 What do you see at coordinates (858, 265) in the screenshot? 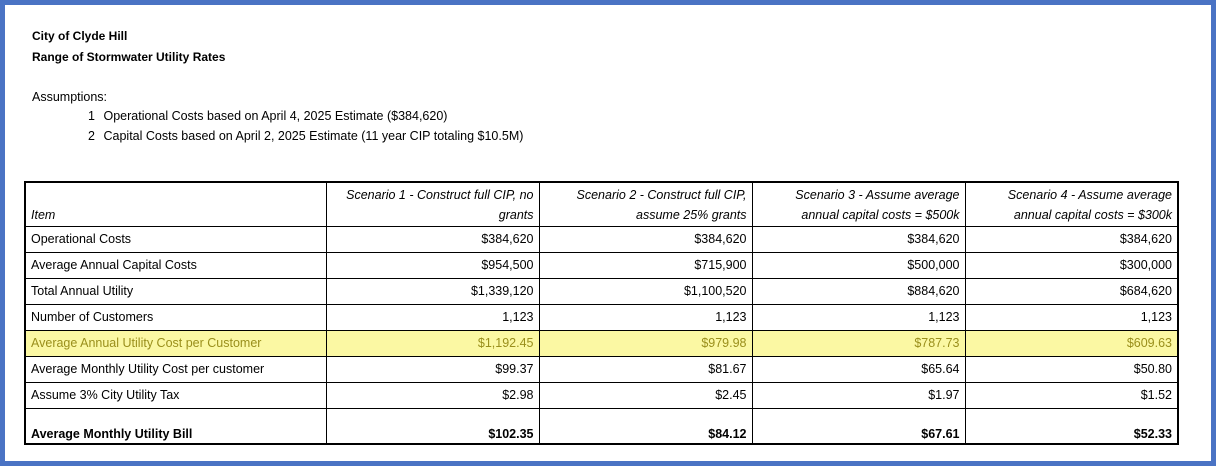
I see `cell-value: $500,000` at bounding box center [858, 265].